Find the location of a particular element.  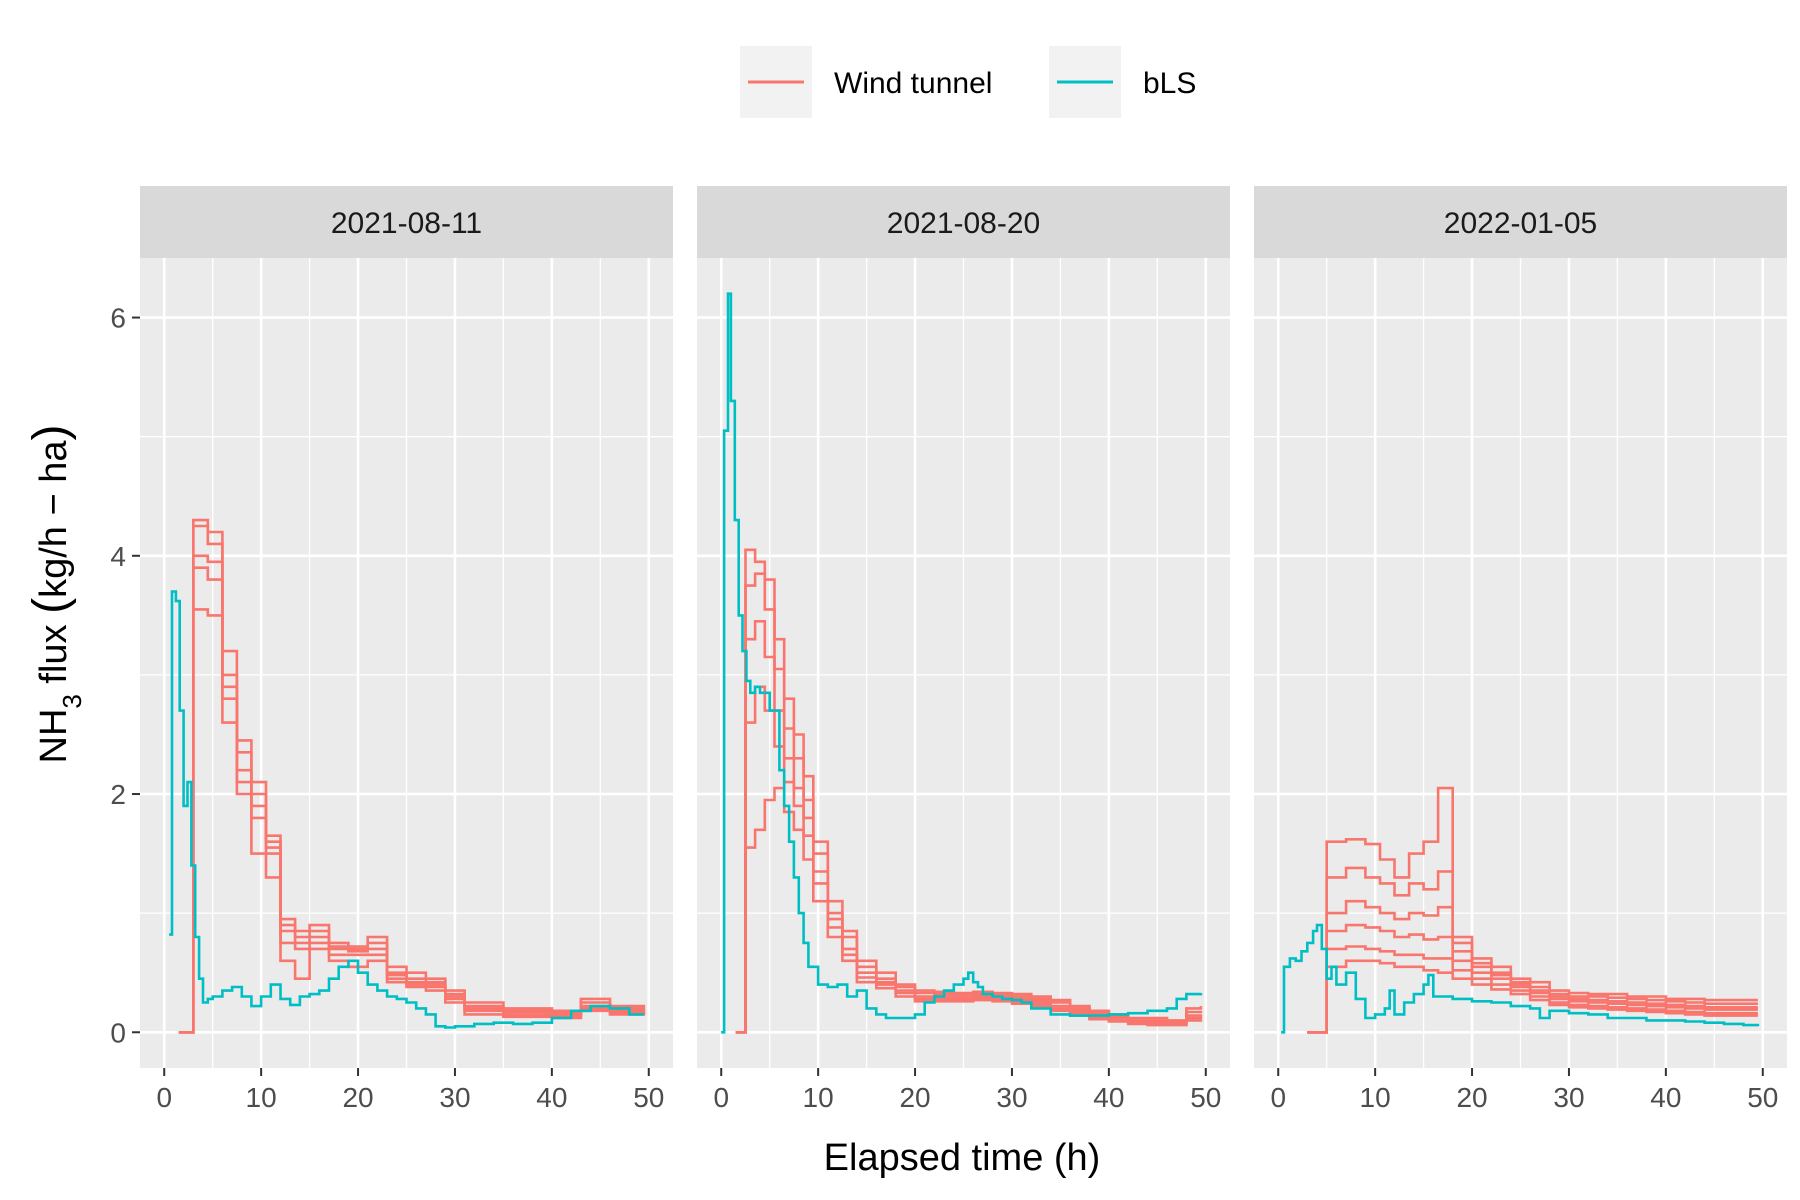

y-axis-title-paren-close: ) is located at coordinates (50, 433).